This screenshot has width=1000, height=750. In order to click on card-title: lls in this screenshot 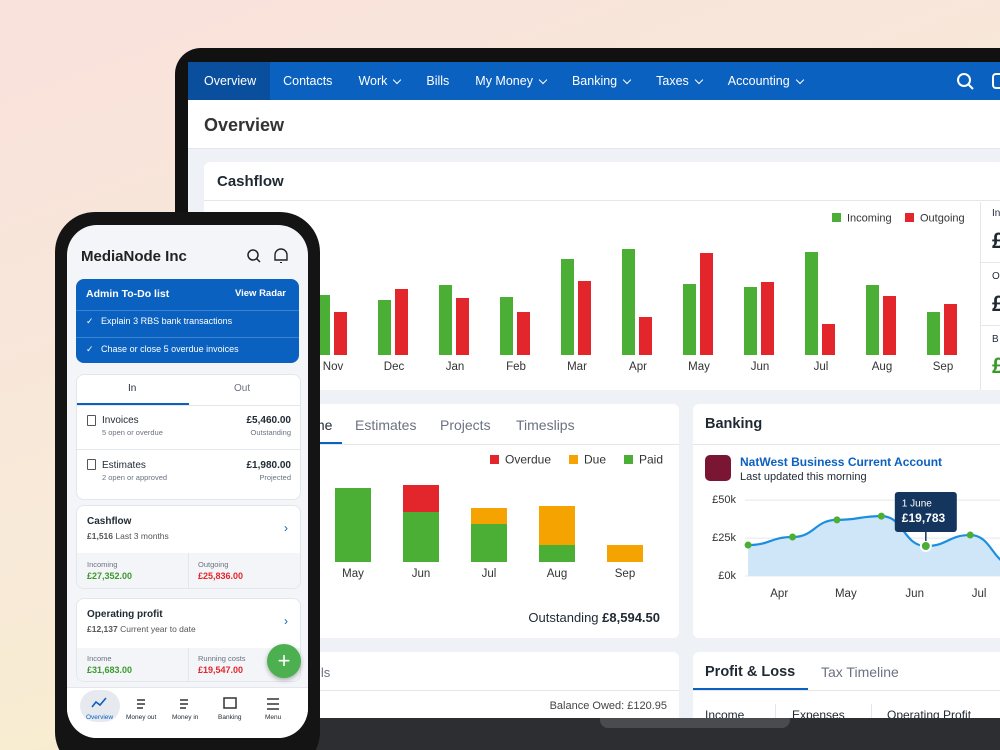, I will do `click(324, 672)`.